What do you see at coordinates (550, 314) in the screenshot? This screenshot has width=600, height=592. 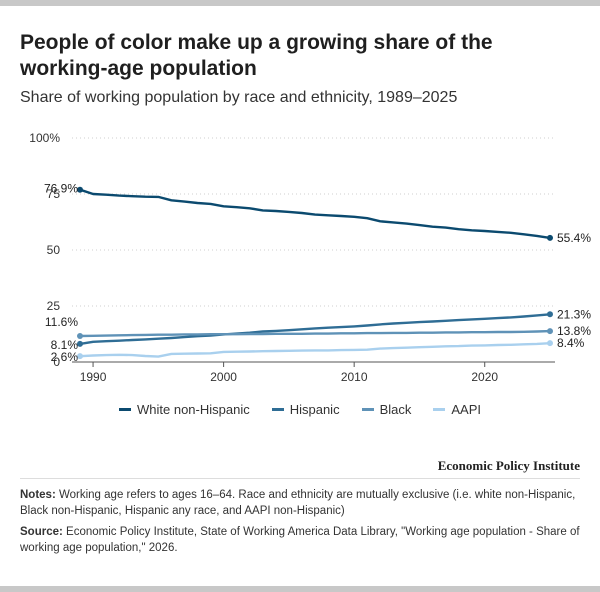 I see `series-end-point-hispanic` at bounding box center [550, 314].